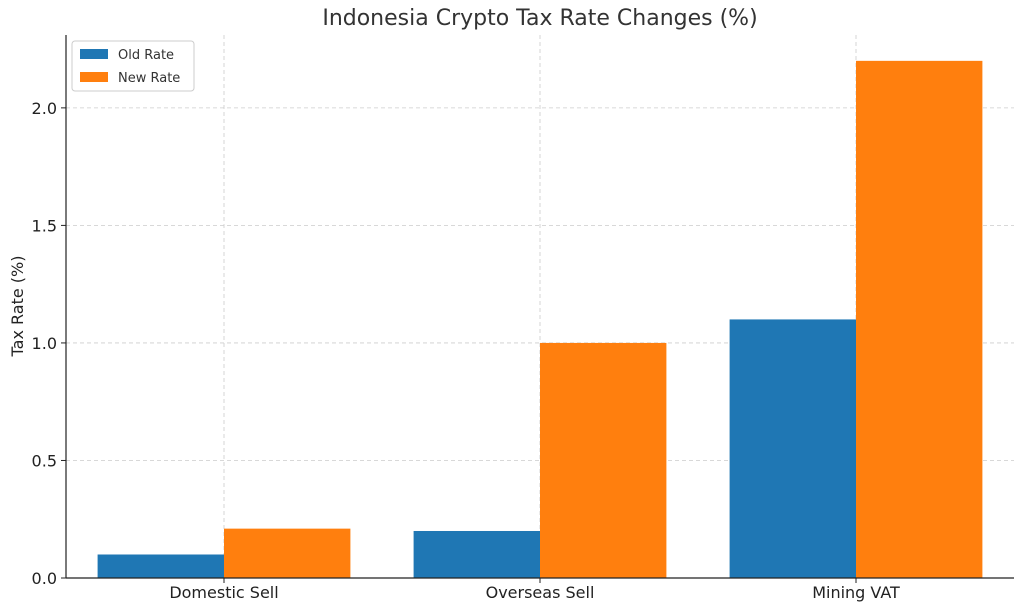 This screenshot has width=1024, height=610. Describe the element at coordinates (856, 592) in the screenshot. I see `x-tick-label: Mining VAT` at that location.